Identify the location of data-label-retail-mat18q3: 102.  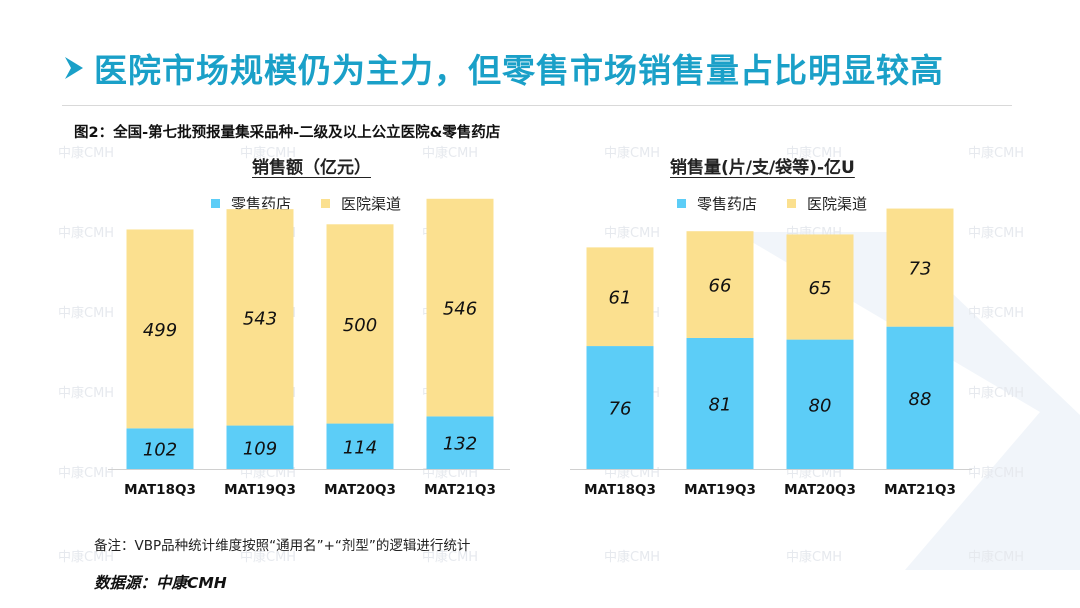
(160, 450).